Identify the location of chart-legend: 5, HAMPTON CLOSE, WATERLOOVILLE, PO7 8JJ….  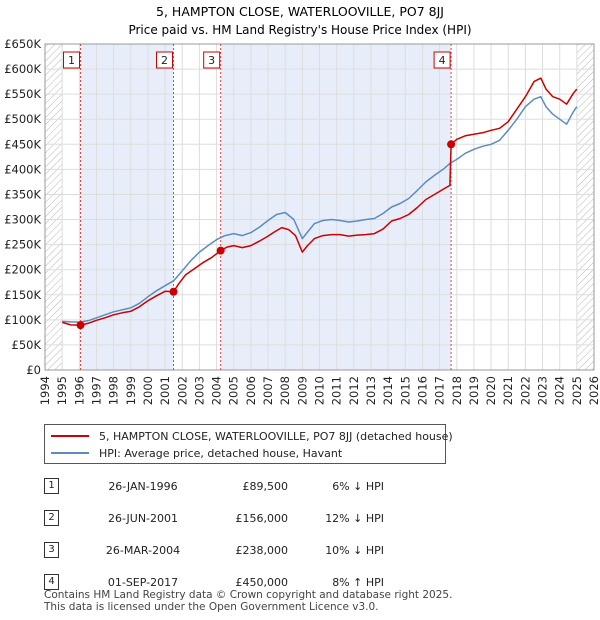
(248, 444).